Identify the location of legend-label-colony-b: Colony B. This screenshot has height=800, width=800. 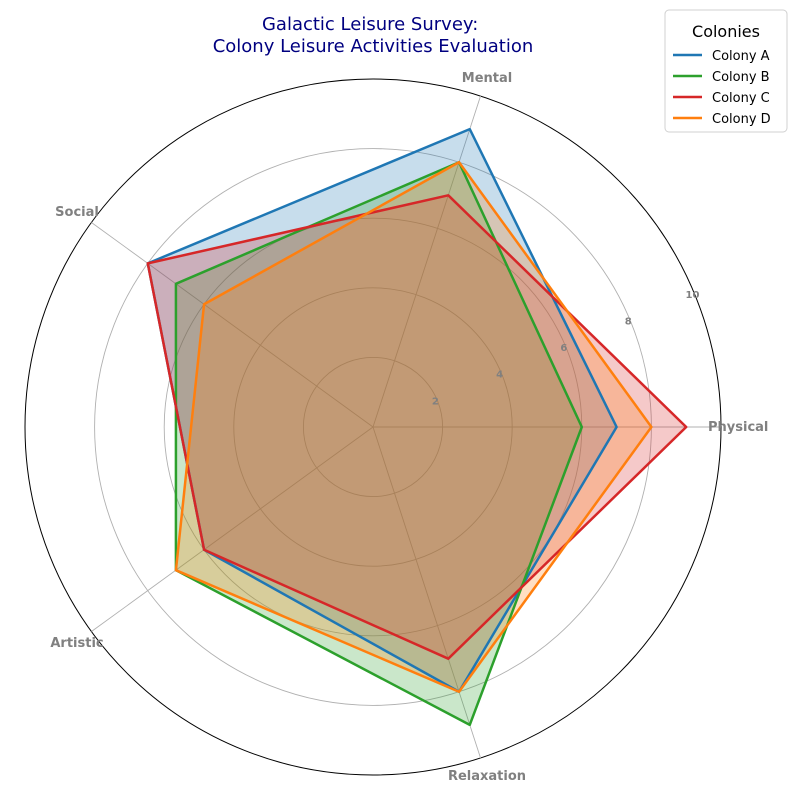
(741, 77).